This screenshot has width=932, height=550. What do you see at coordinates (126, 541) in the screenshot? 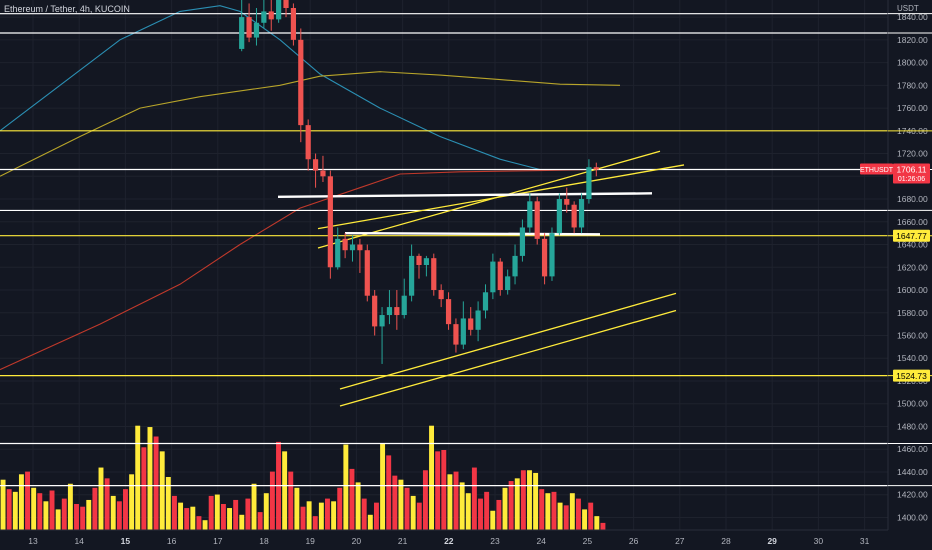
I see `x-tick-label: 15` at bounding box center [126, 541].